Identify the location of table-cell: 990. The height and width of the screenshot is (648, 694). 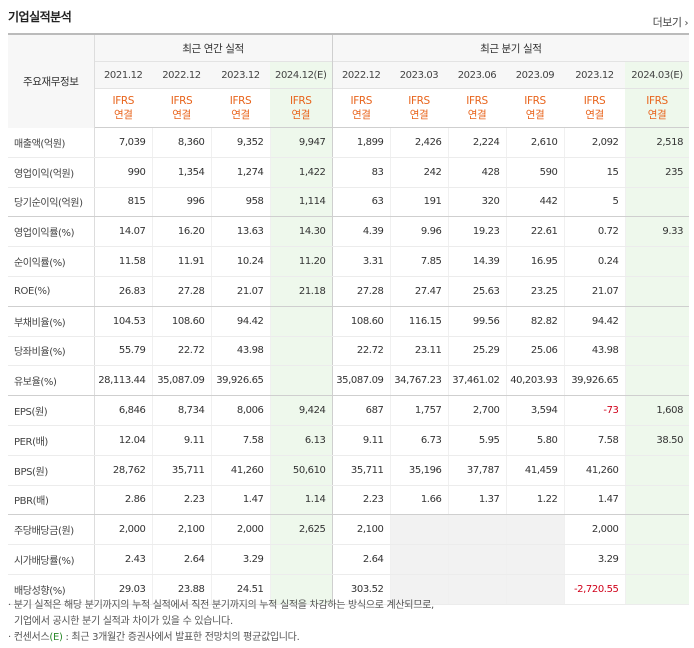
(122, 172).